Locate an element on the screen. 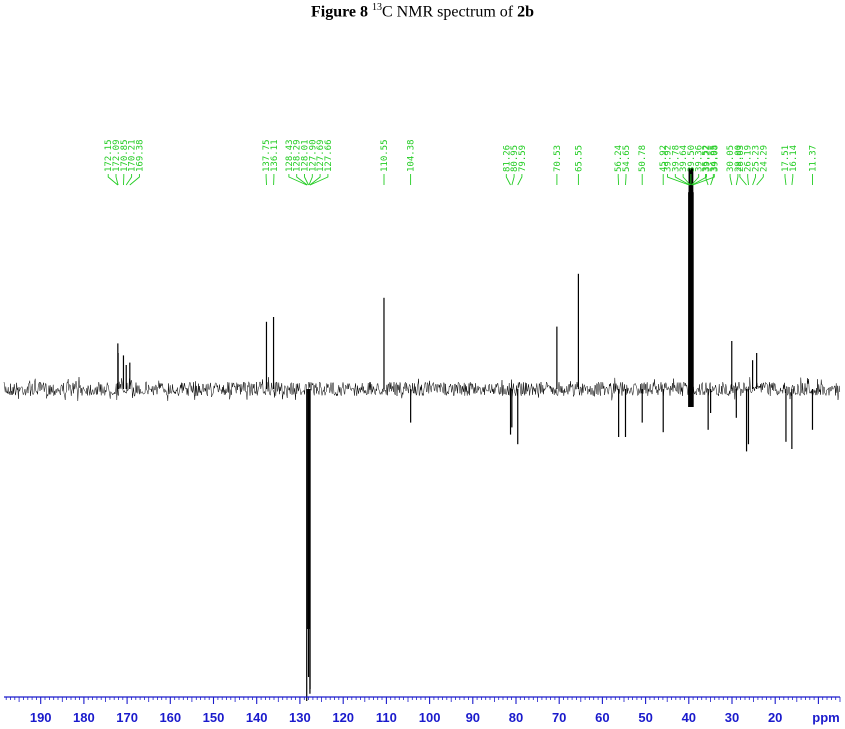 Image resolution: width=845 pixels, height=729 pixels. peak-label: 79.59 is located at coordinates (523, 158).